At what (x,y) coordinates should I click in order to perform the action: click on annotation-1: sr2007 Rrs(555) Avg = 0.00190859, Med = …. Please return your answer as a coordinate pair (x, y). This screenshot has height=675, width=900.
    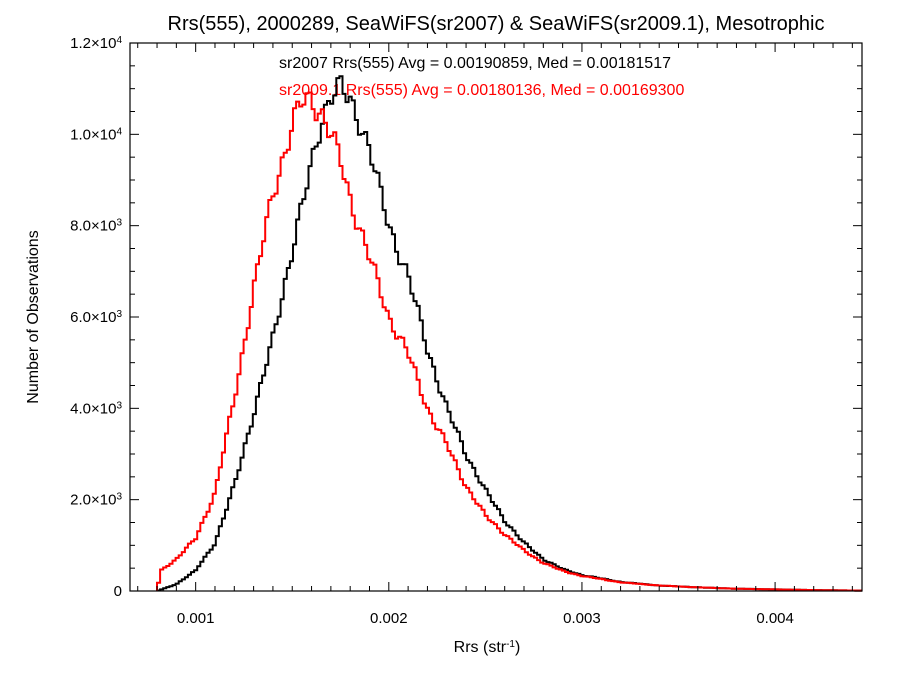
    Looking at the image, I should click on (475, 63).